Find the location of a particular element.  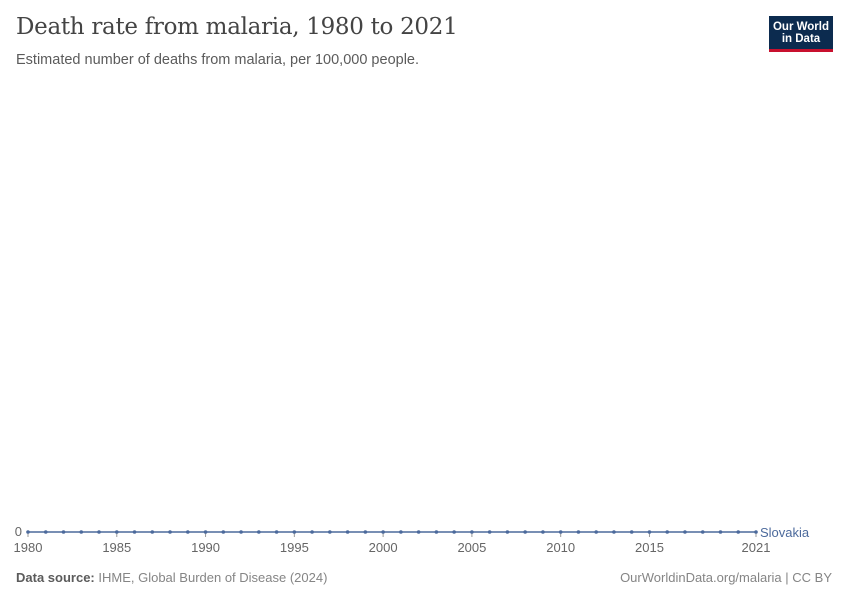

x-tick-label: 2005 is located at coordinates (471, 547).